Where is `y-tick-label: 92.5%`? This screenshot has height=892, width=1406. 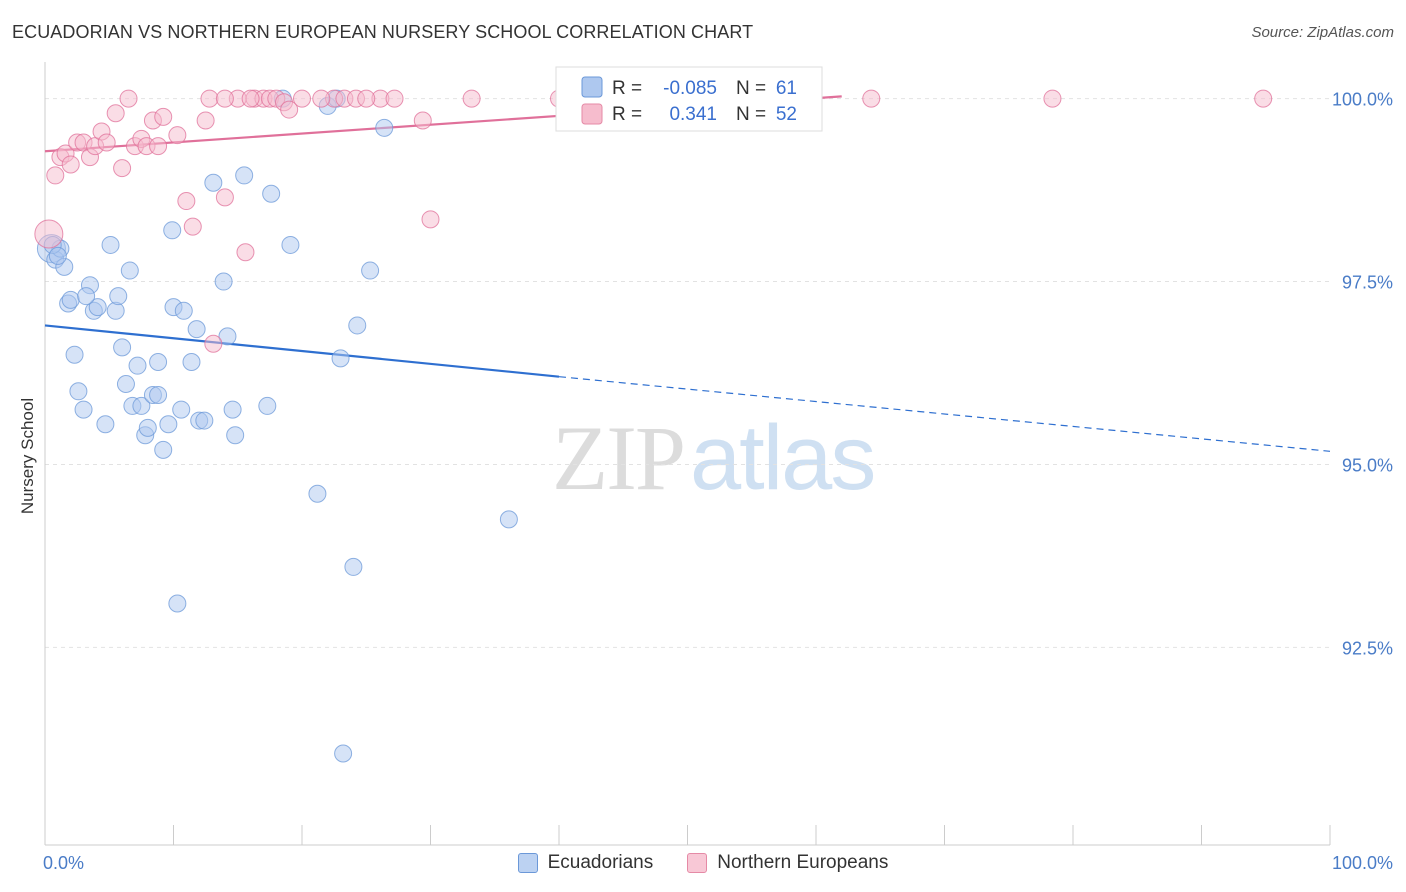
y-tick-label: 92.5% is located at coordinates (1367, 648).